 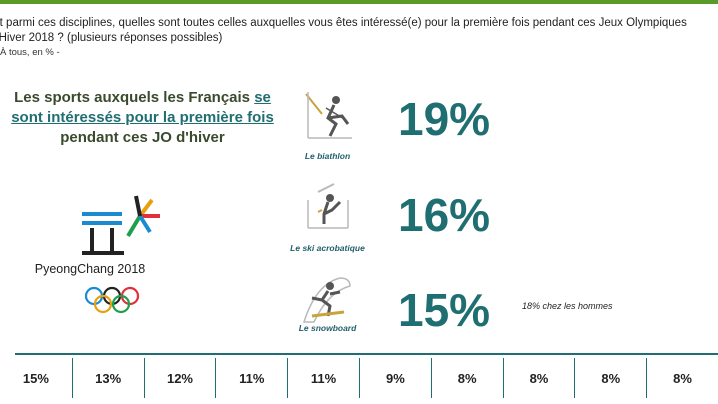 I want to click on pct-snowboard: 15%, so click(x=444, y=310).